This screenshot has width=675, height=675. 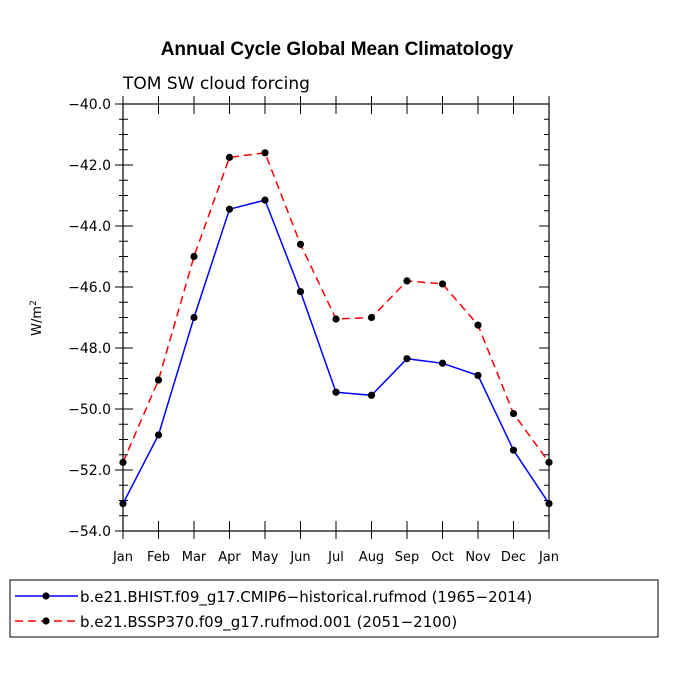 What do you see at coordinates (37, 321) in the screenshot?
I see `y-axis-label-units: W/m` at bounding box center [37, 321].